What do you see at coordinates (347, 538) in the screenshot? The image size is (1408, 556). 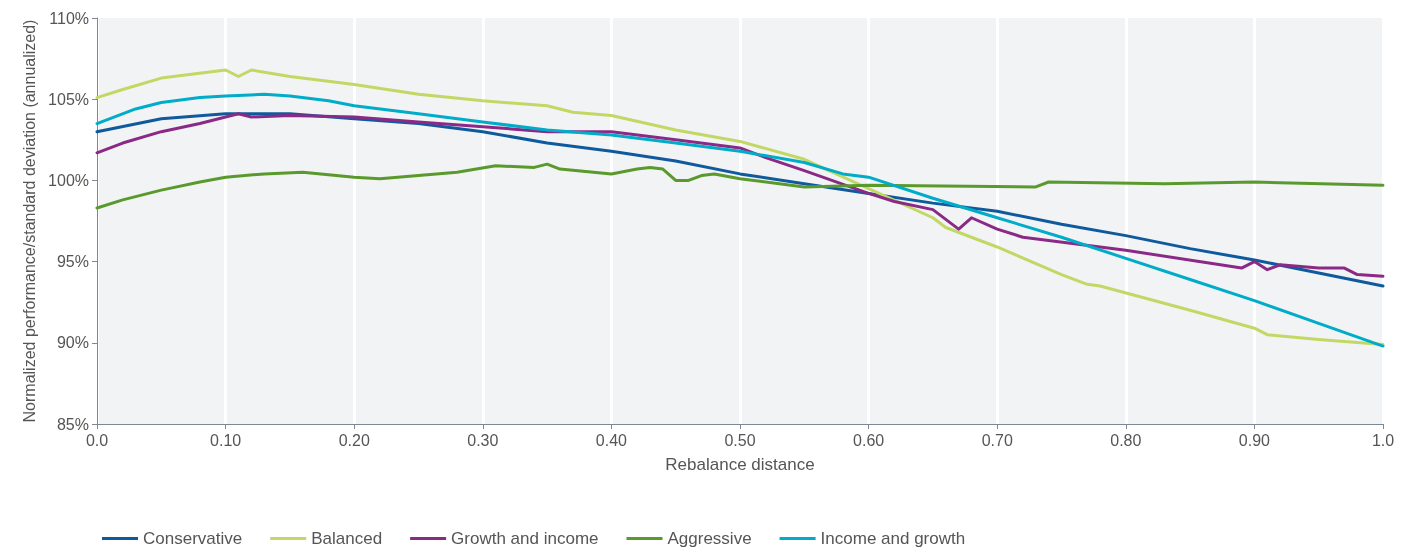 I see `legend-label: Balanced` at bounding box center [347, 538].